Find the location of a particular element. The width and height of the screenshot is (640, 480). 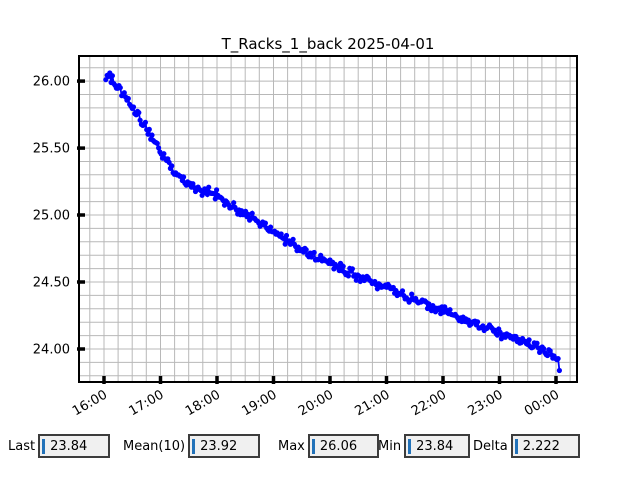

stat-delta-entry: 2.222 is located at coordinates (545, 446).